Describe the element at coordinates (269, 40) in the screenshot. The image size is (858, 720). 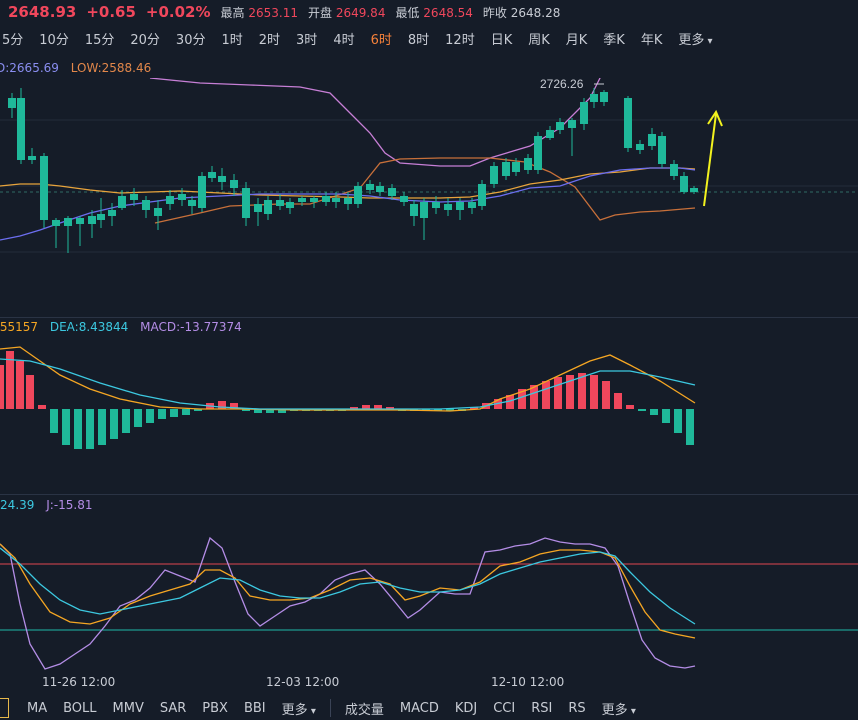
I see `period-2h: 2时` at that location.